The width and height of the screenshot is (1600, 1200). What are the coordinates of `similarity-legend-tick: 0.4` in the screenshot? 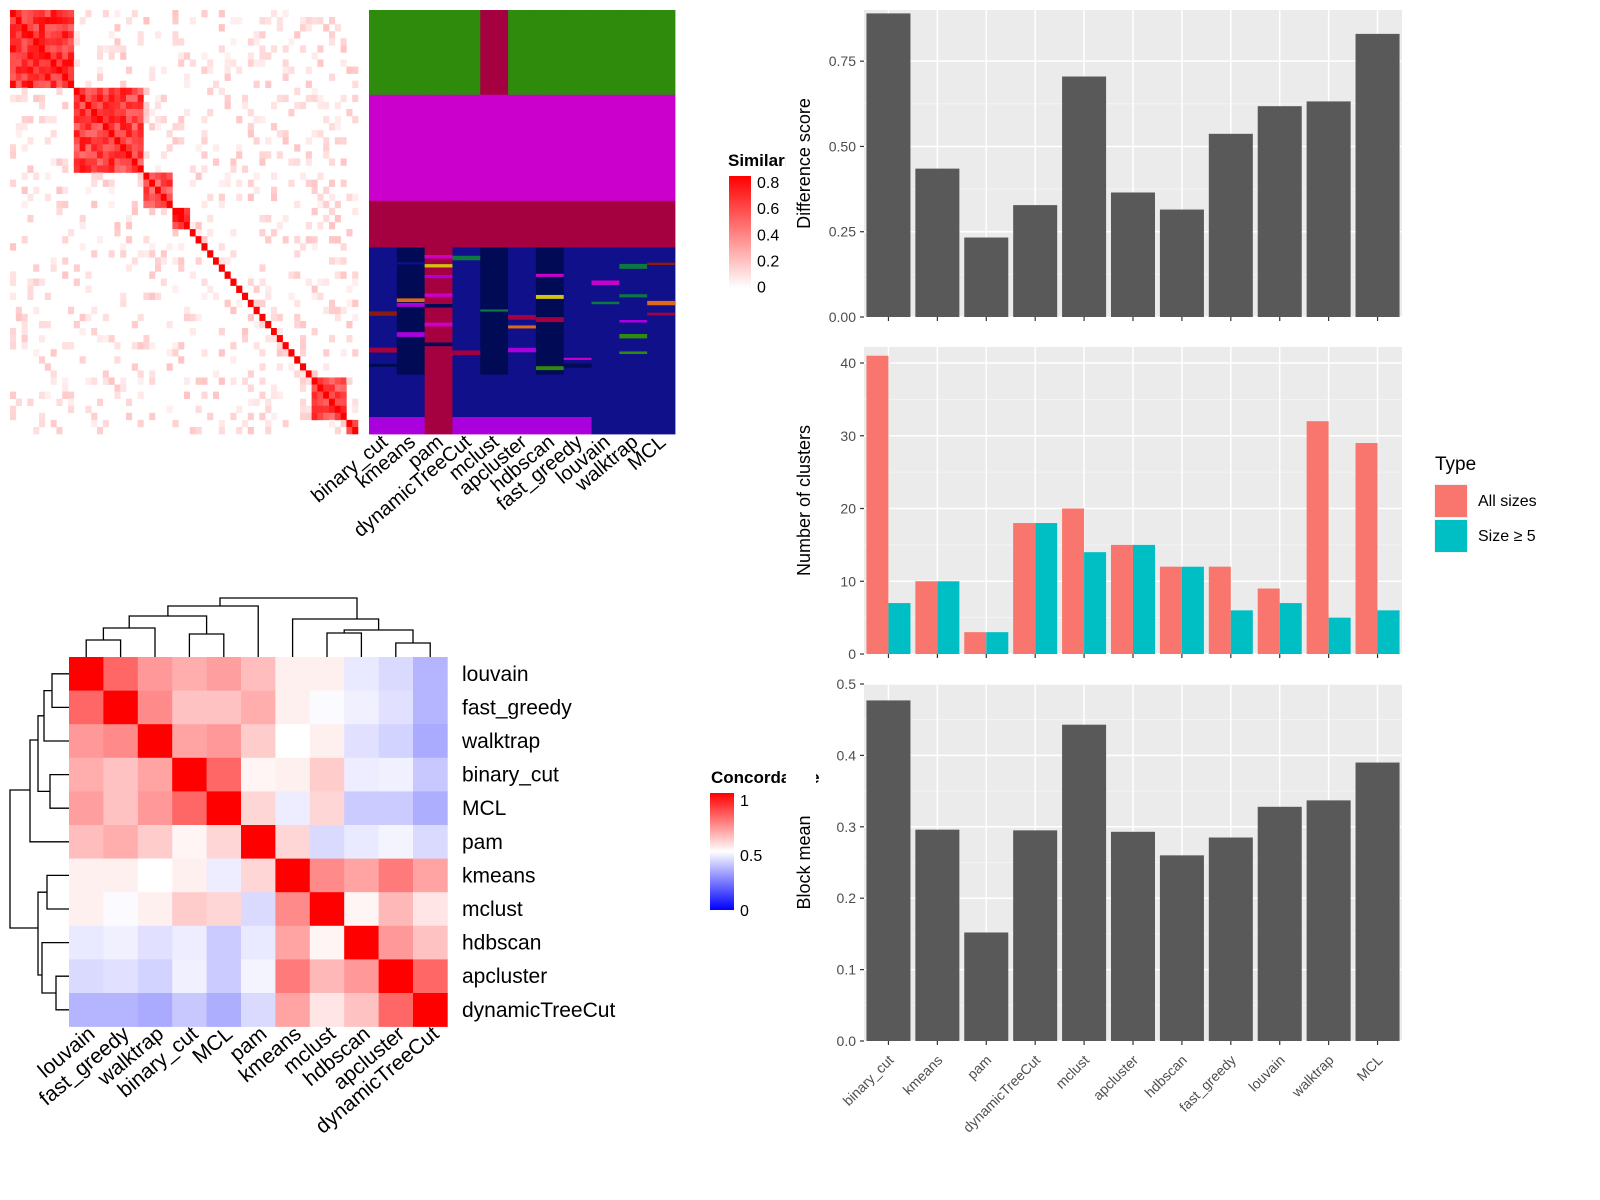 It's located at (768, 235).